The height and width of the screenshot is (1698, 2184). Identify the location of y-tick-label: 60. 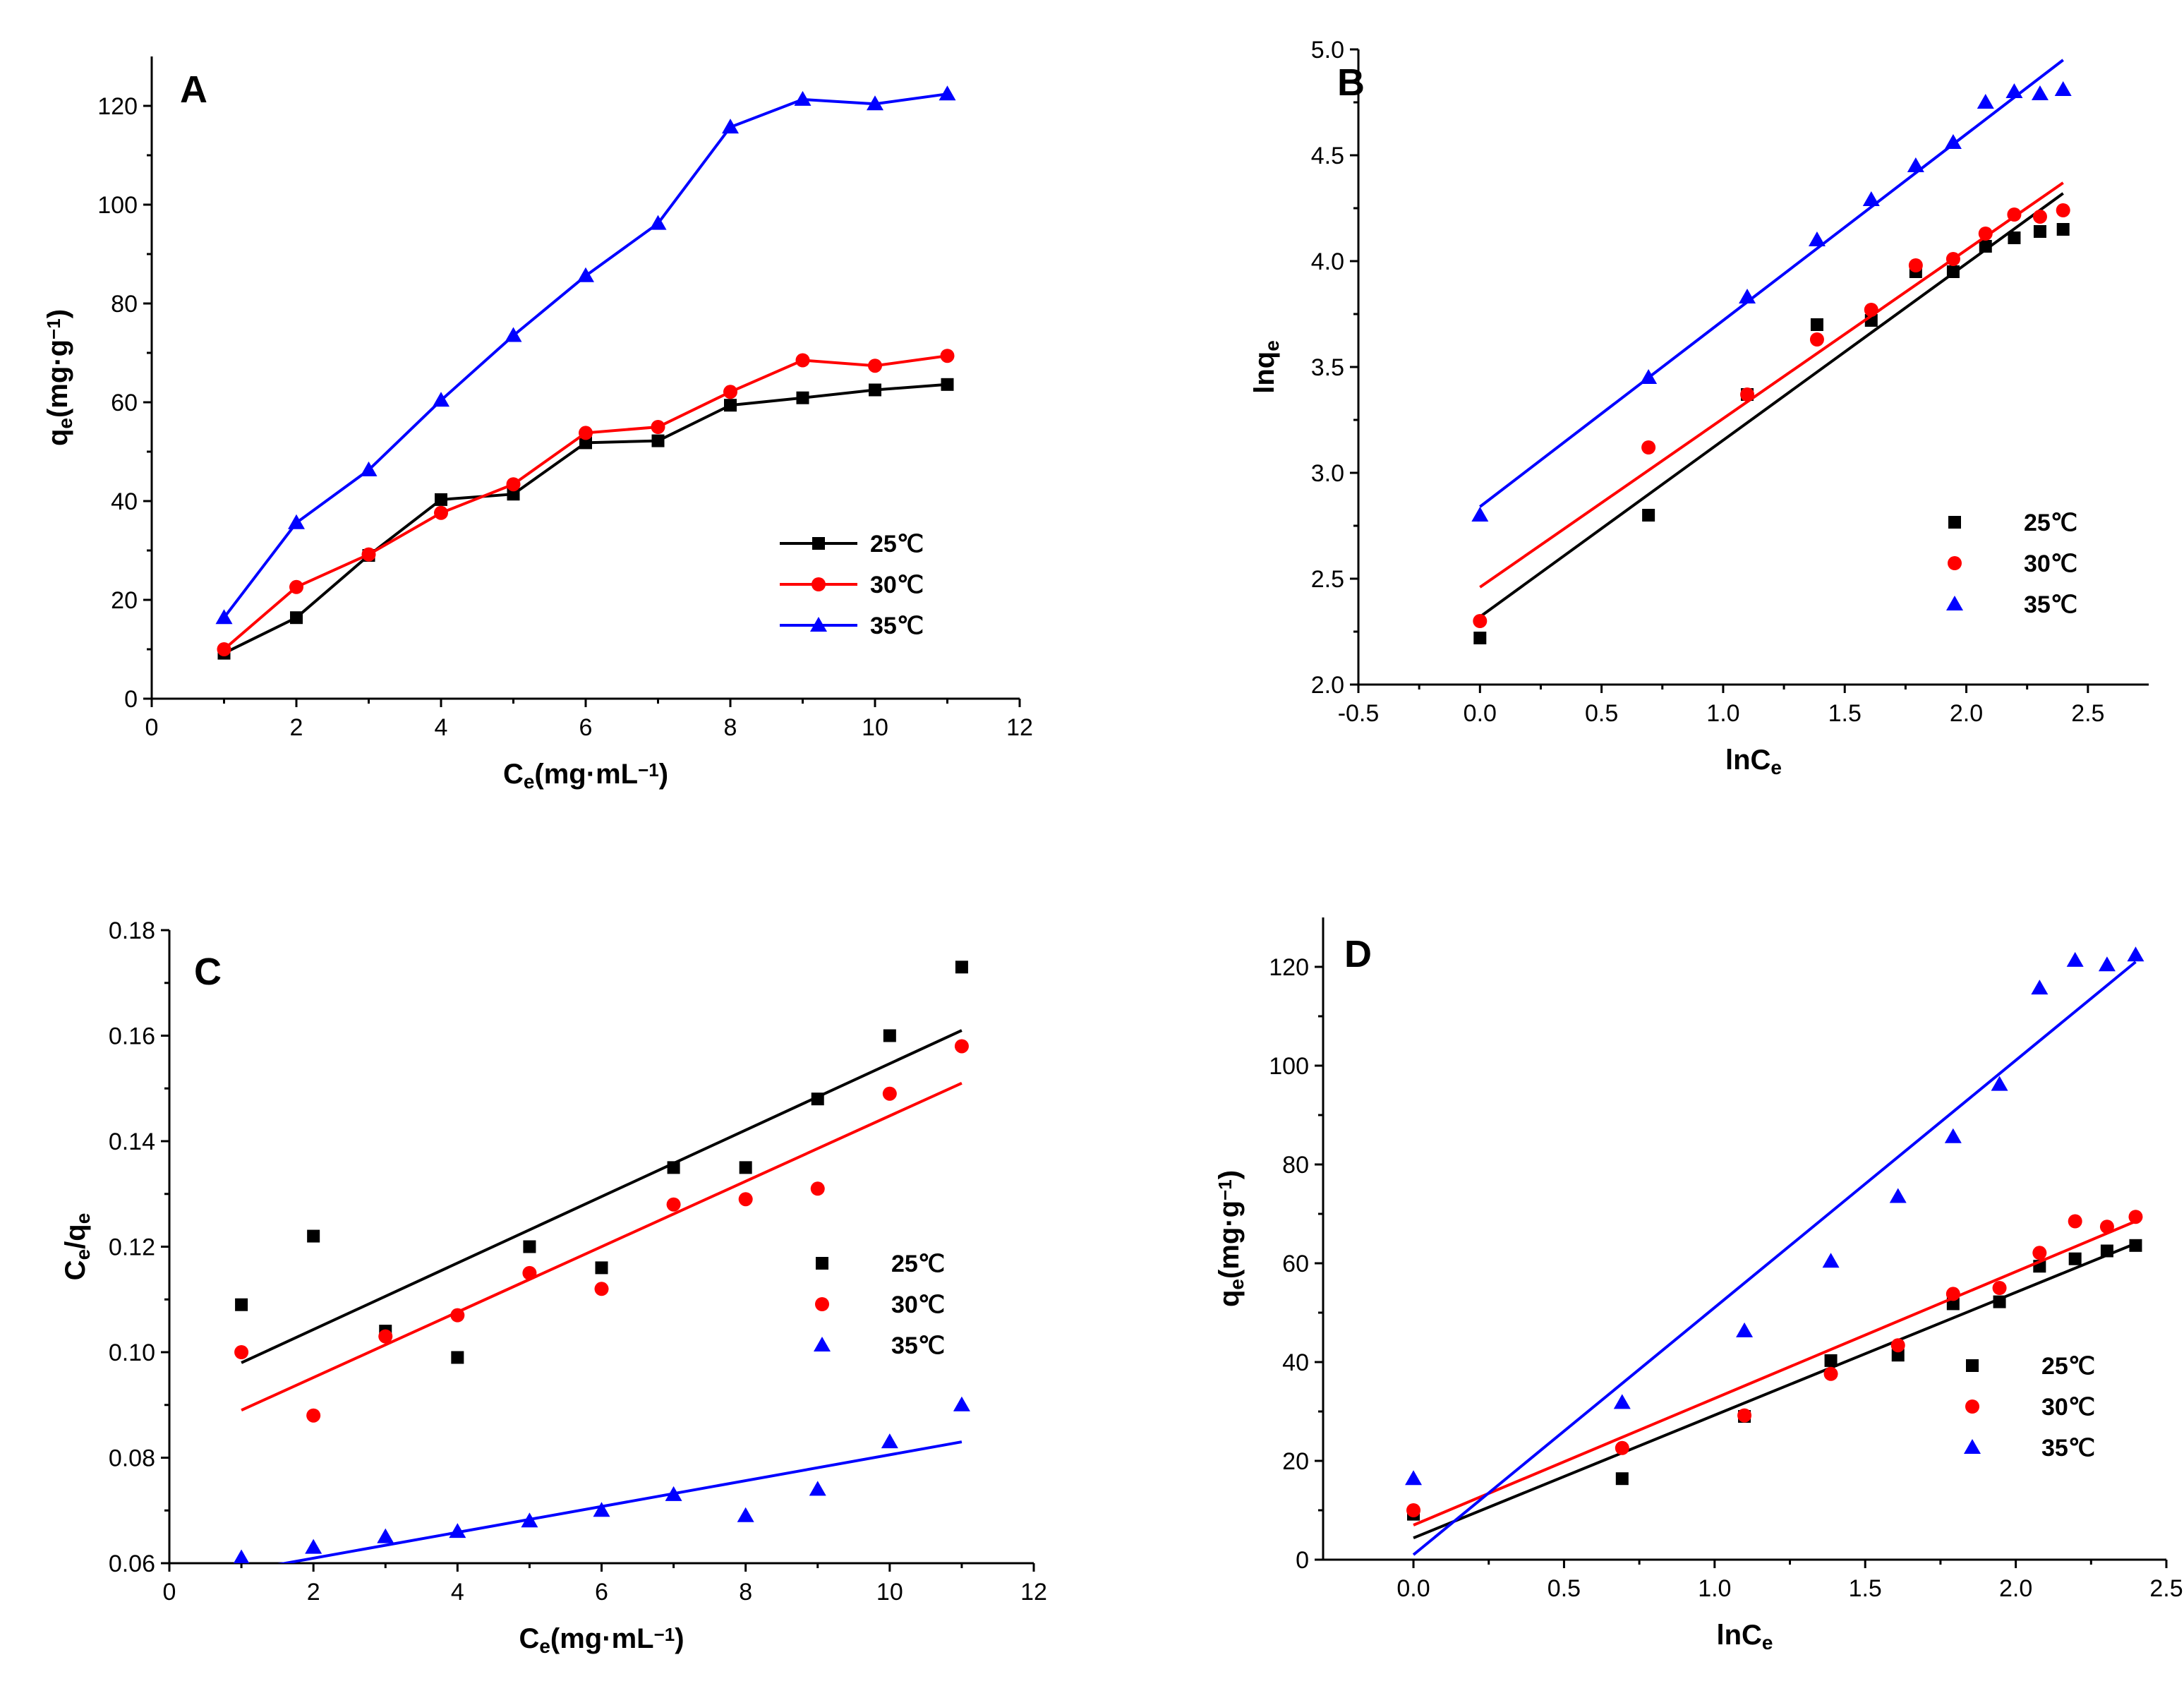
(1295, 1264).